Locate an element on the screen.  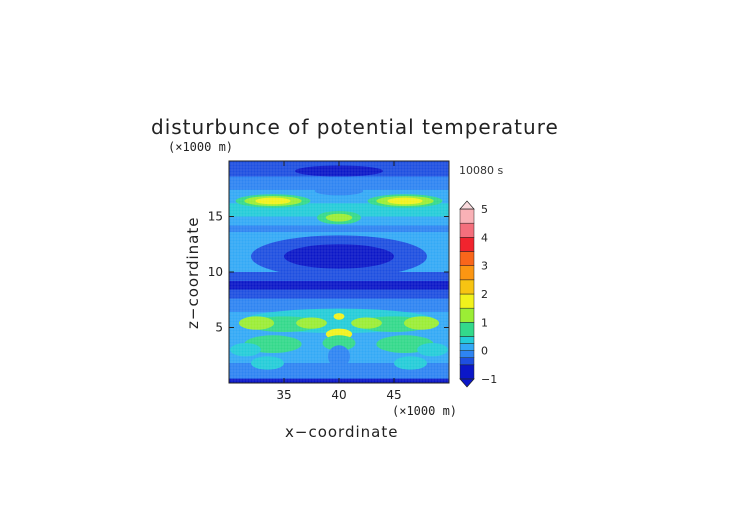
colorbar-tick-label: 4 is located at coordinates (484, 237).